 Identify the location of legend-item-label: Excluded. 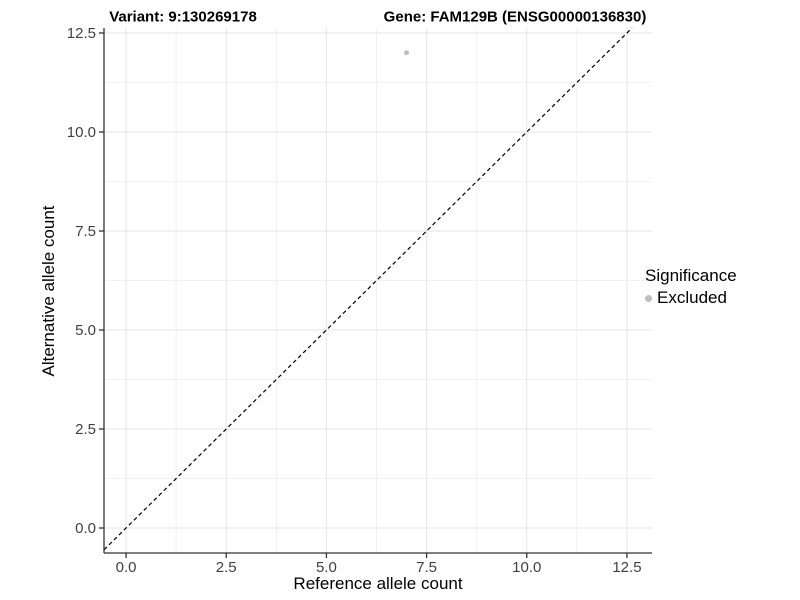
(692, 297).